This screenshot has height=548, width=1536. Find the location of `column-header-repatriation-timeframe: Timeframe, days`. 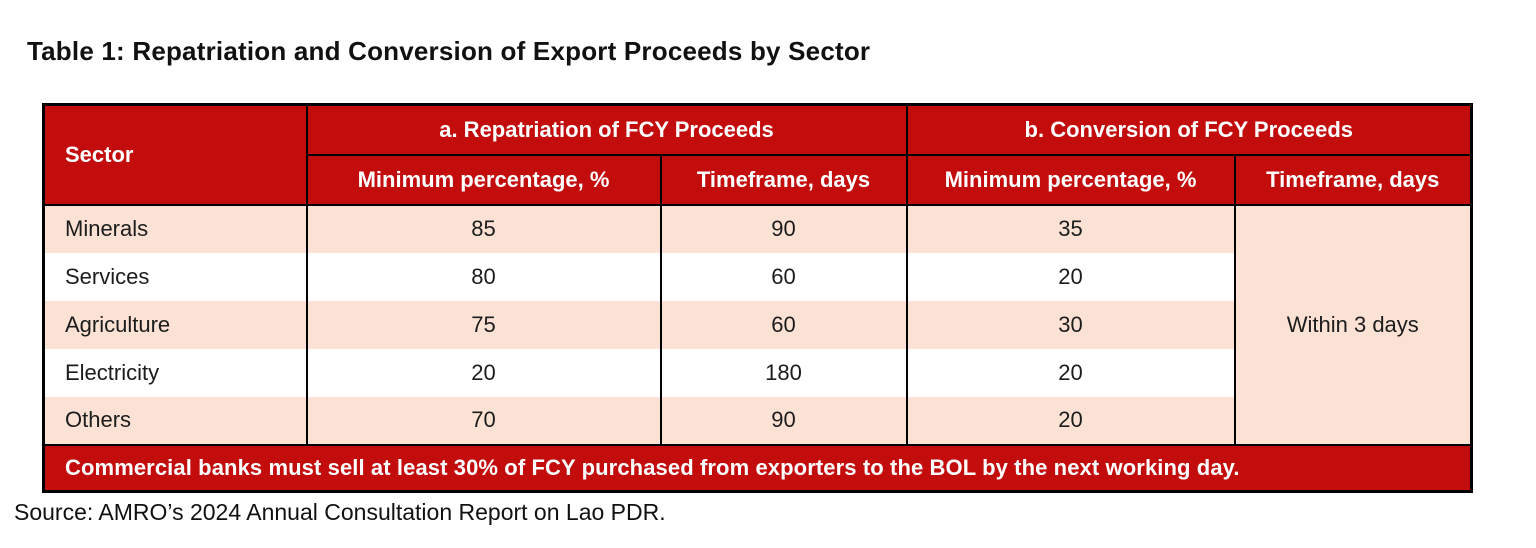

column-header-repatriation-timeframe: Timeframe, days is located at coordinates (783, 179).